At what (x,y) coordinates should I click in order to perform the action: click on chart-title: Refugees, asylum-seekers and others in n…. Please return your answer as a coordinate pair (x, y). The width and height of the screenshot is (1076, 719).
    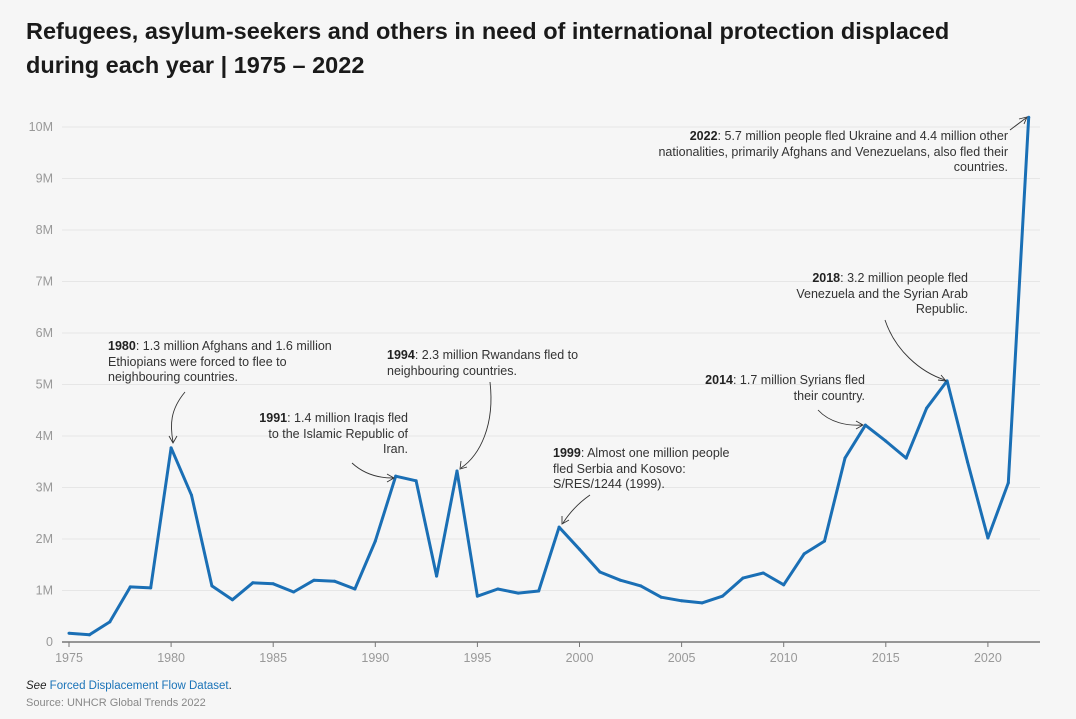
    Looking at the image, I should click on (488, 48).